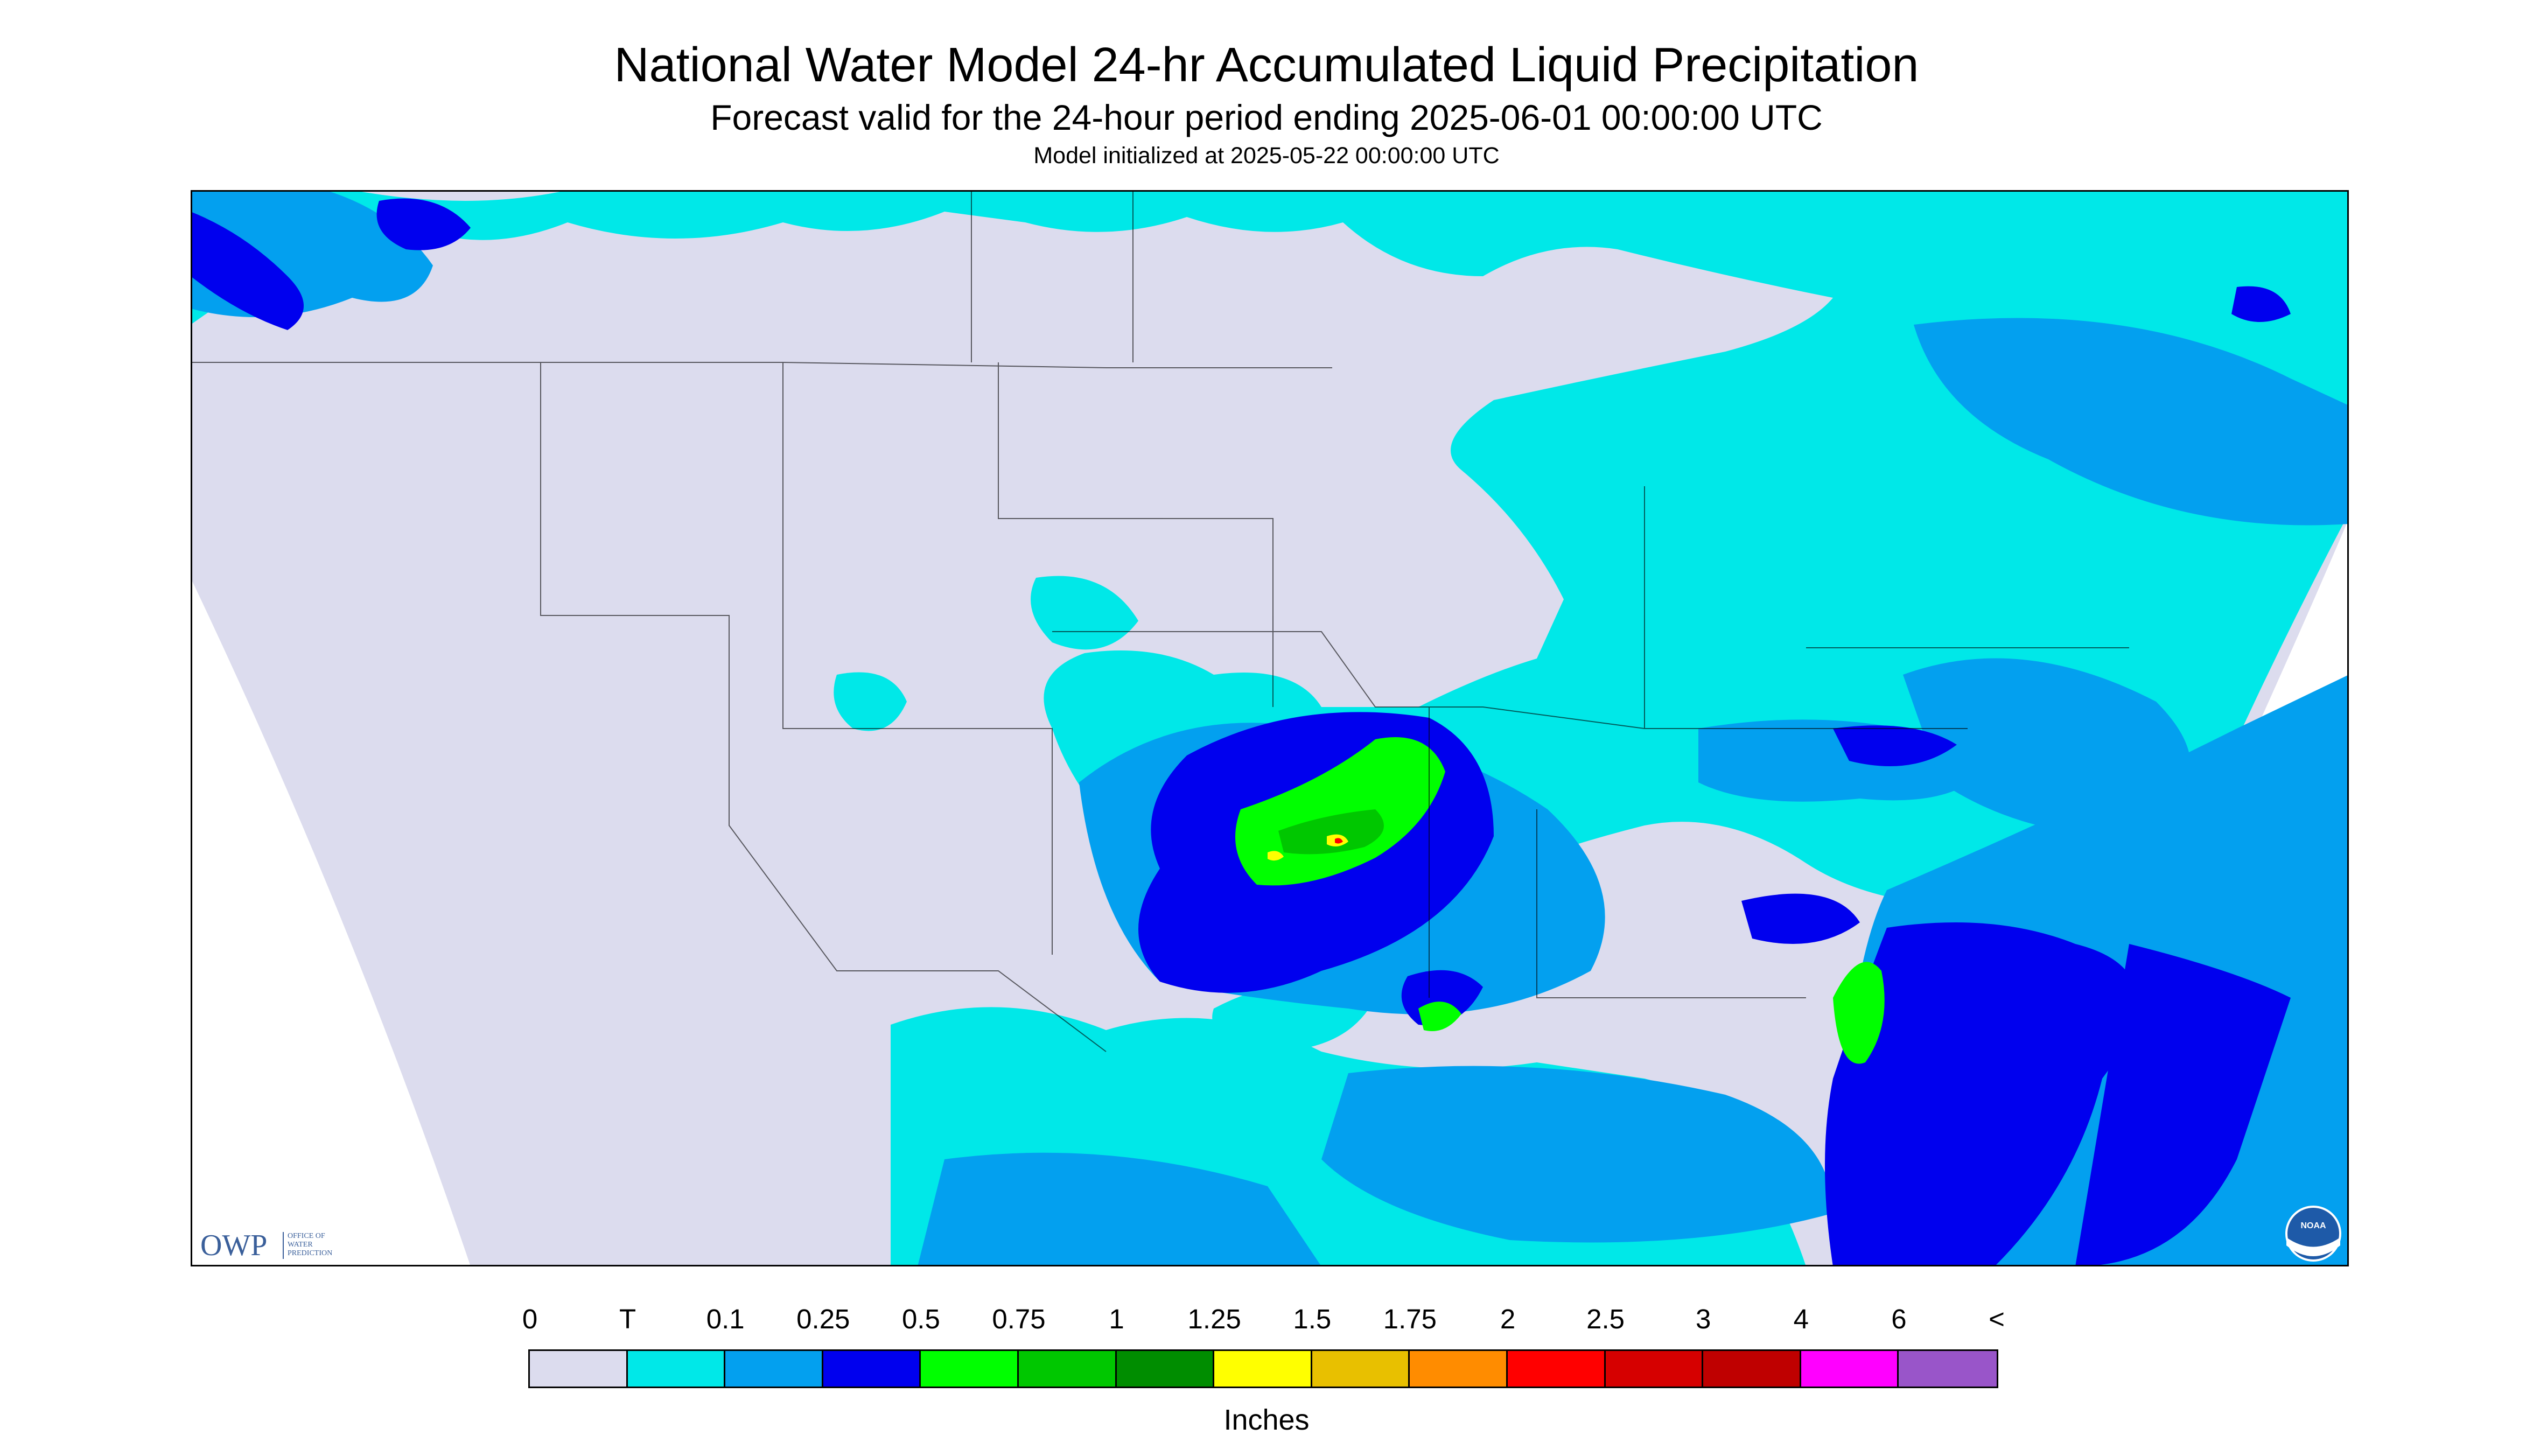 The width and height of the screenshot is (2533, 1456). Describe the element at coordinates (530, 1319) in the screenshot. I see `legend-label: 0` at that location.